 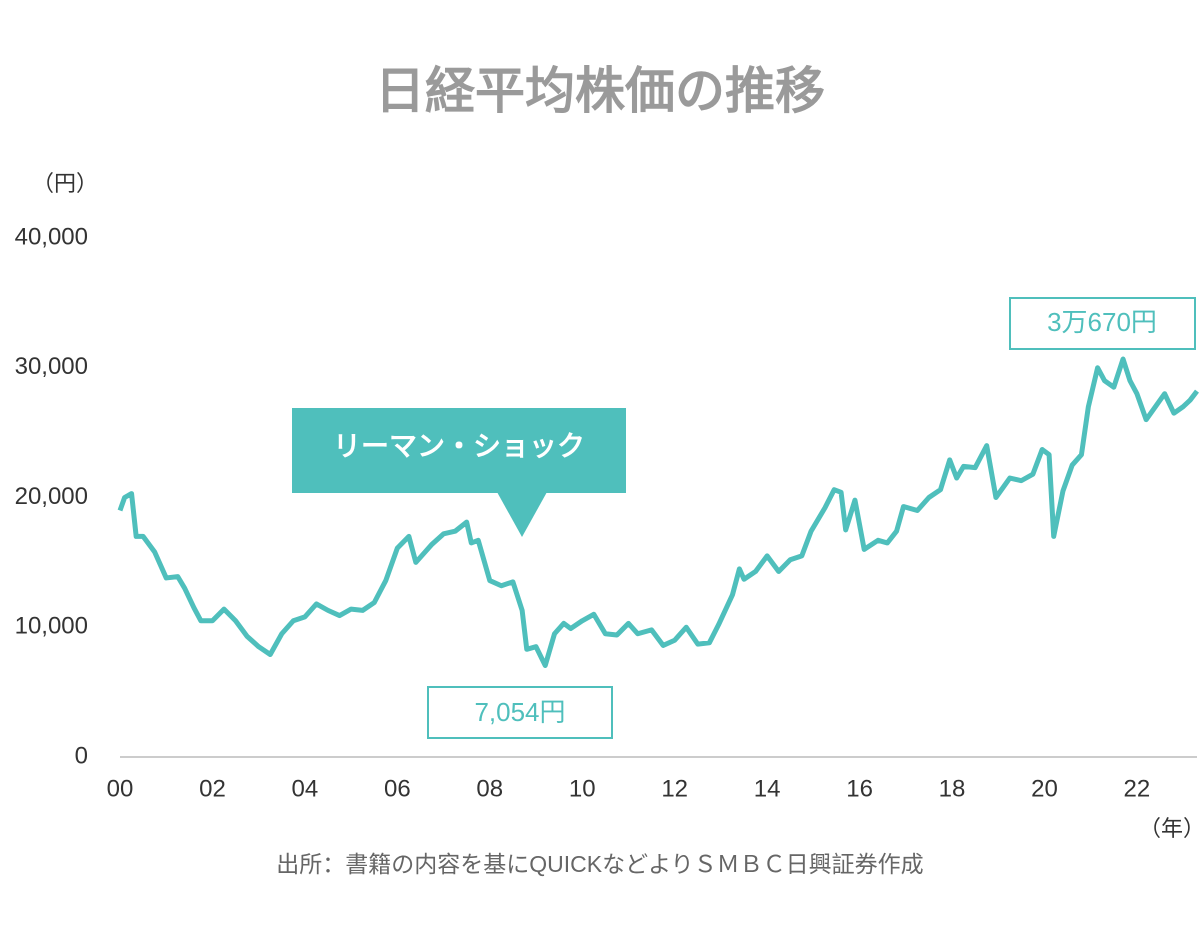 I want to click on x-tick-label: 20, so click(x=1044, y=788).